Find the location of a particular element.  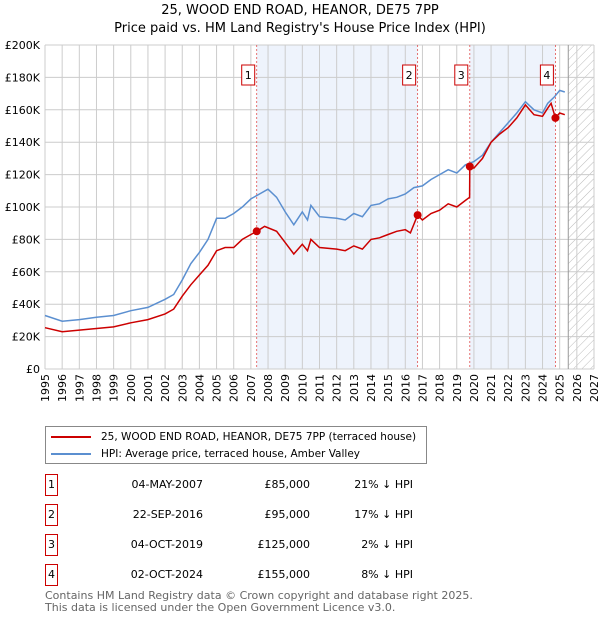

x-tick-label: 2000 is located at coordinates (131, 388).